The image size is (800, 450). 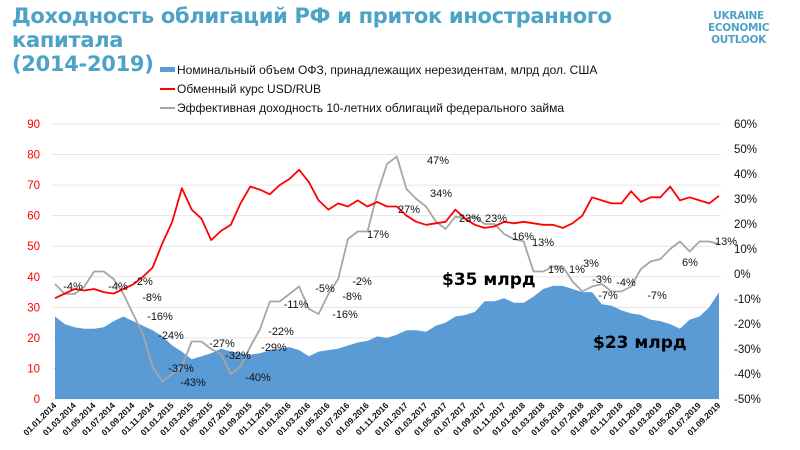 I want to click on annotation-35bn: $35 млрд, so click(x=489, y=280).